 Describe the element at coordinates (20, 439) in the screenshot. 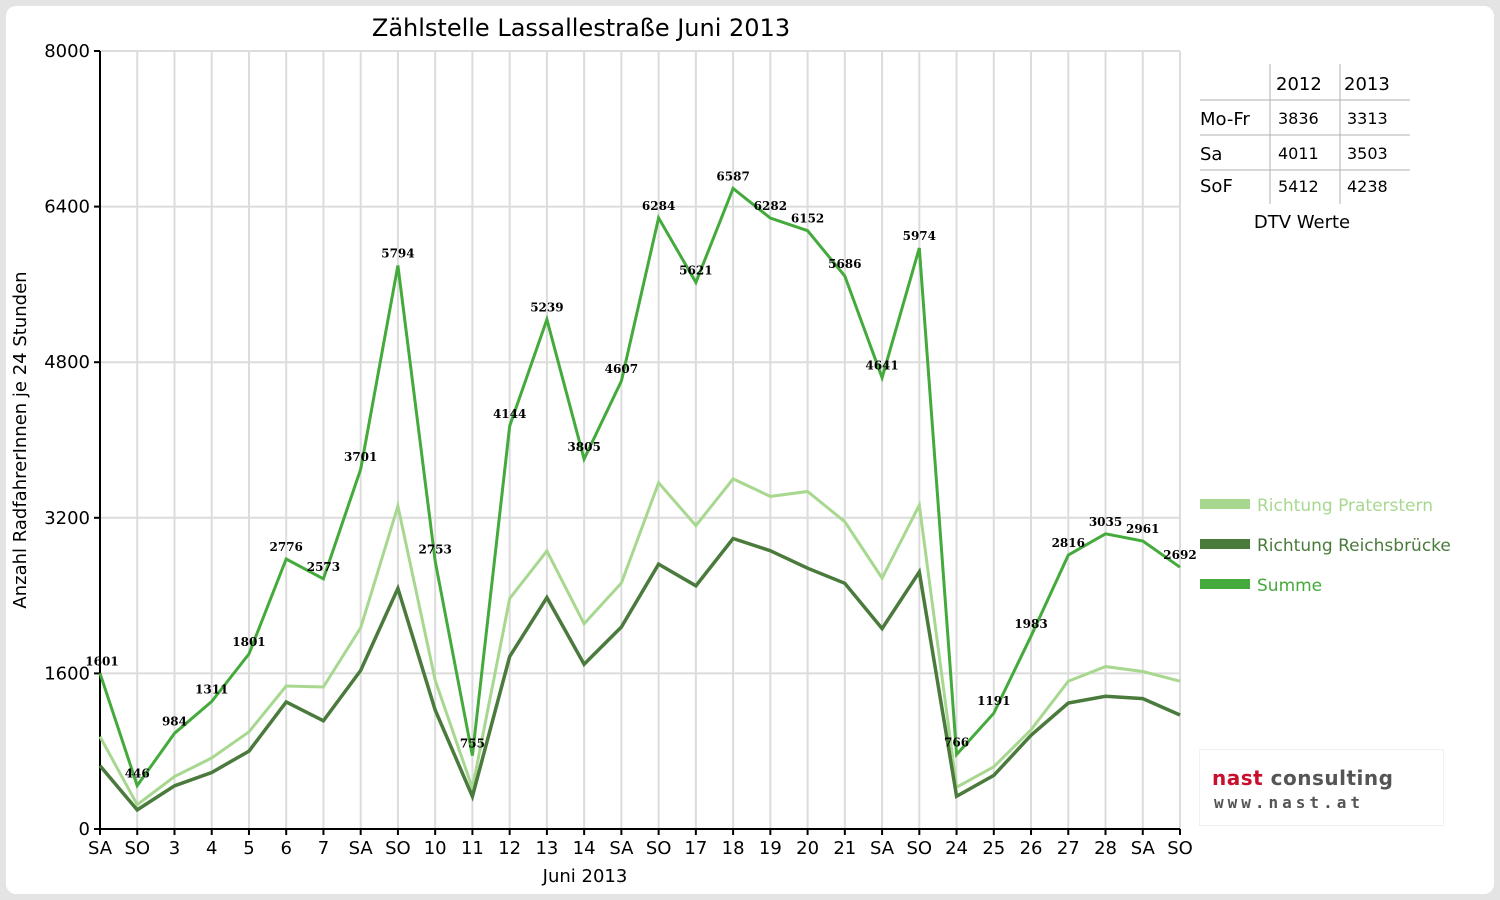

I see `y-axis-title: Anzahl RadfahrerInnen je 24 Stunden` at that location.